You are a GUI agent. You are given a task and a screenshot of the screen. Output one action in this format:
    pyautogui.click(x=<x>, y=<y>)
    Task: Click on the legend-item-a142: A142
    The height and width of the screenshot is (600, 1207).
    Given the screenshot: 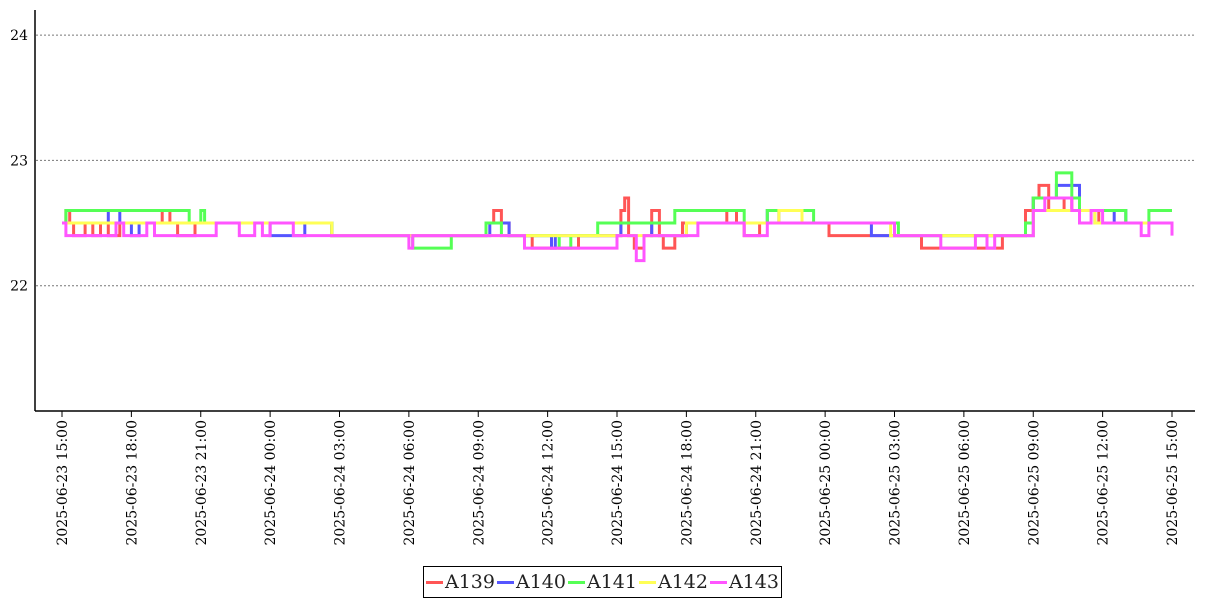 What is the action you would take?
    pyautogui.click(x=673, y=582)
    